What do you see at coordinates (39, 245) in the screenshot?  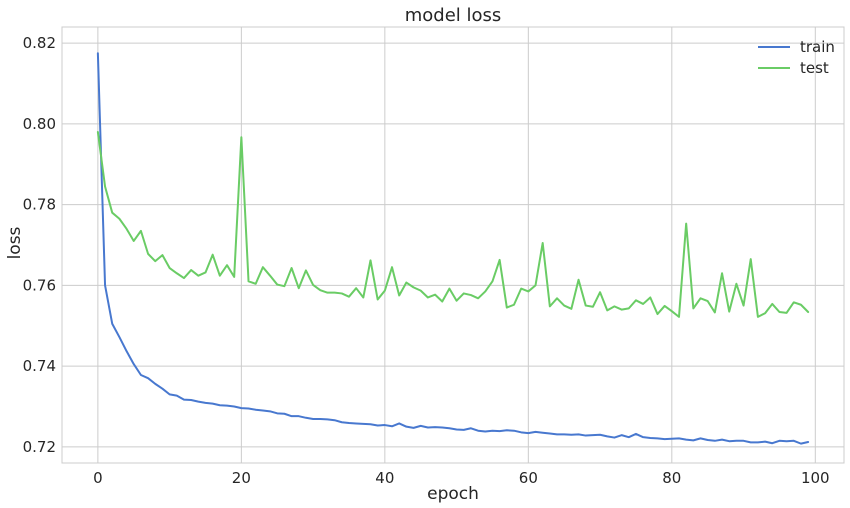 I see `y-tick-labels: 0.72 0.74 0.76 0.78 0.80 0.82` at bounding box center [39, 245].